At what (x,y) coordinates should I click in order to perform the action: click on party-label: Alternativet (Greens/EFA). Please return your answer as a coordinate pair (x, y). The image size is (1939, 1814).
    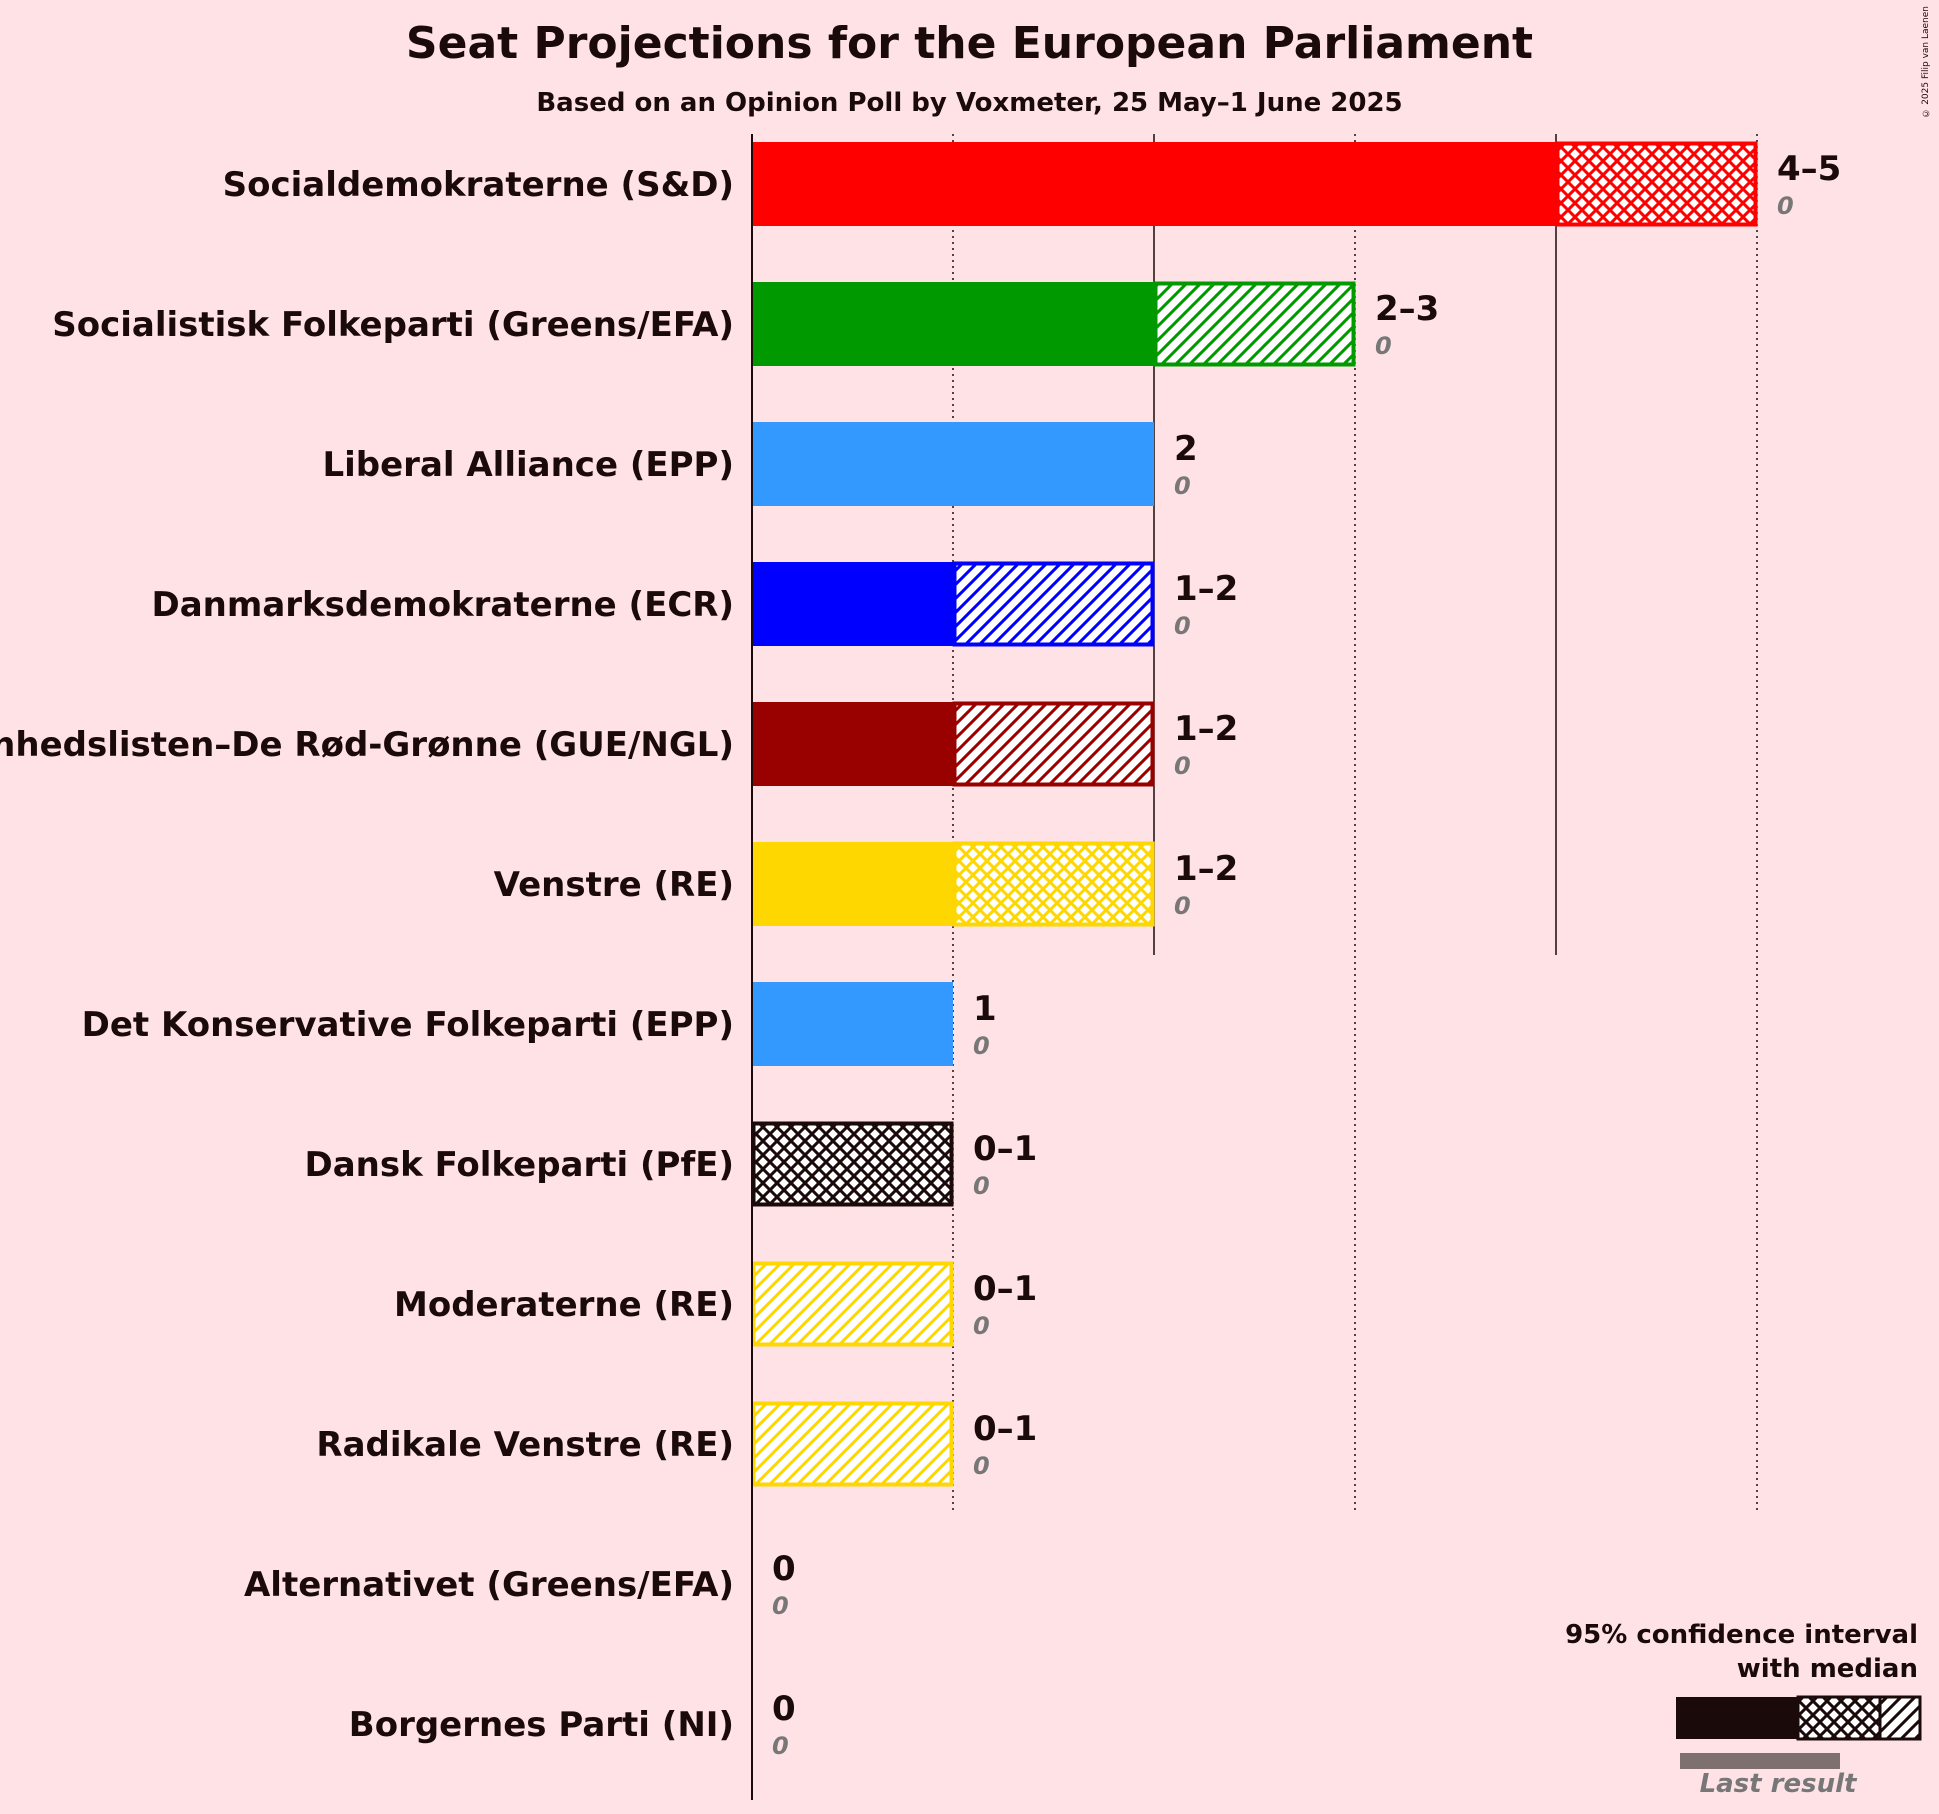
    Looking at the image, I should click on (489, 1585).